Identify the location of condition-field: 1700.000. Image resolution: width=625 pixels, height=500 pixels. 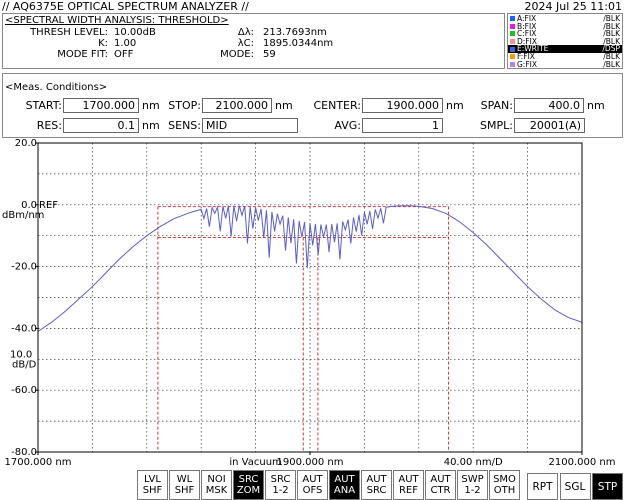
(101, 105).